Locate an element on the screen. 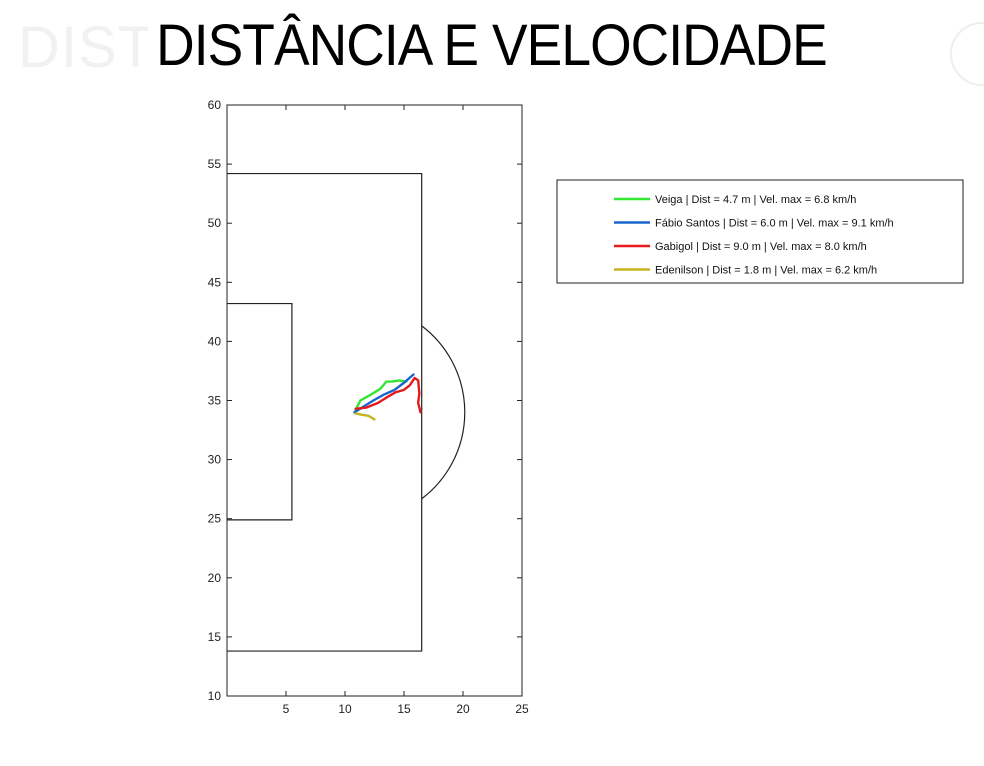 This screenshot has height=766, width=984. background-watermark-text: DIST is located at coordinates (83, 47).